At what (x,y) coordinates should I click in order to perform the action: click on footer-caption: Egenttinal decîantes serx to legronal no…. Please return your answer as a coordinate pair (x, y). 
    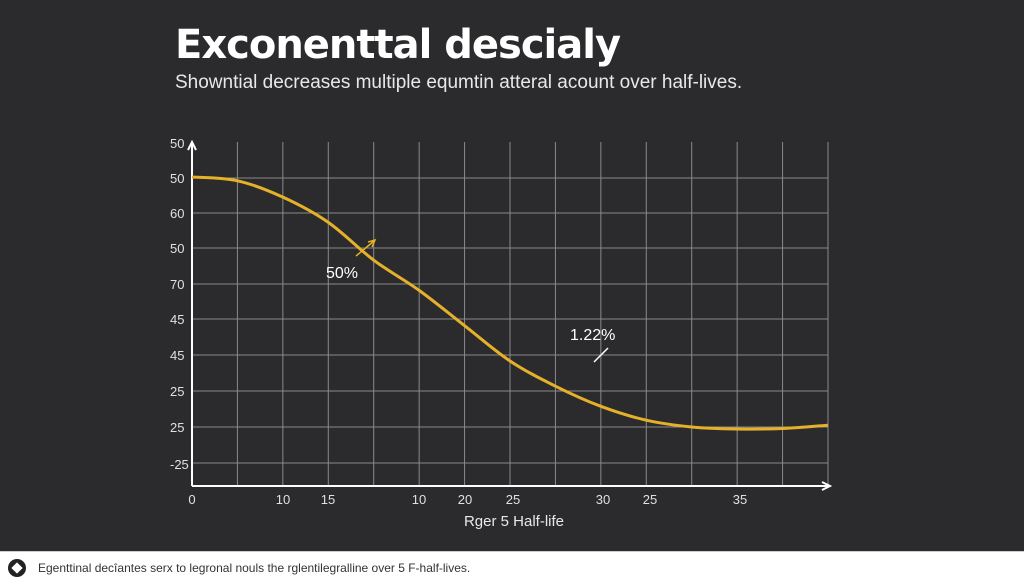
    Looking at the image, I should click on (254, 568).